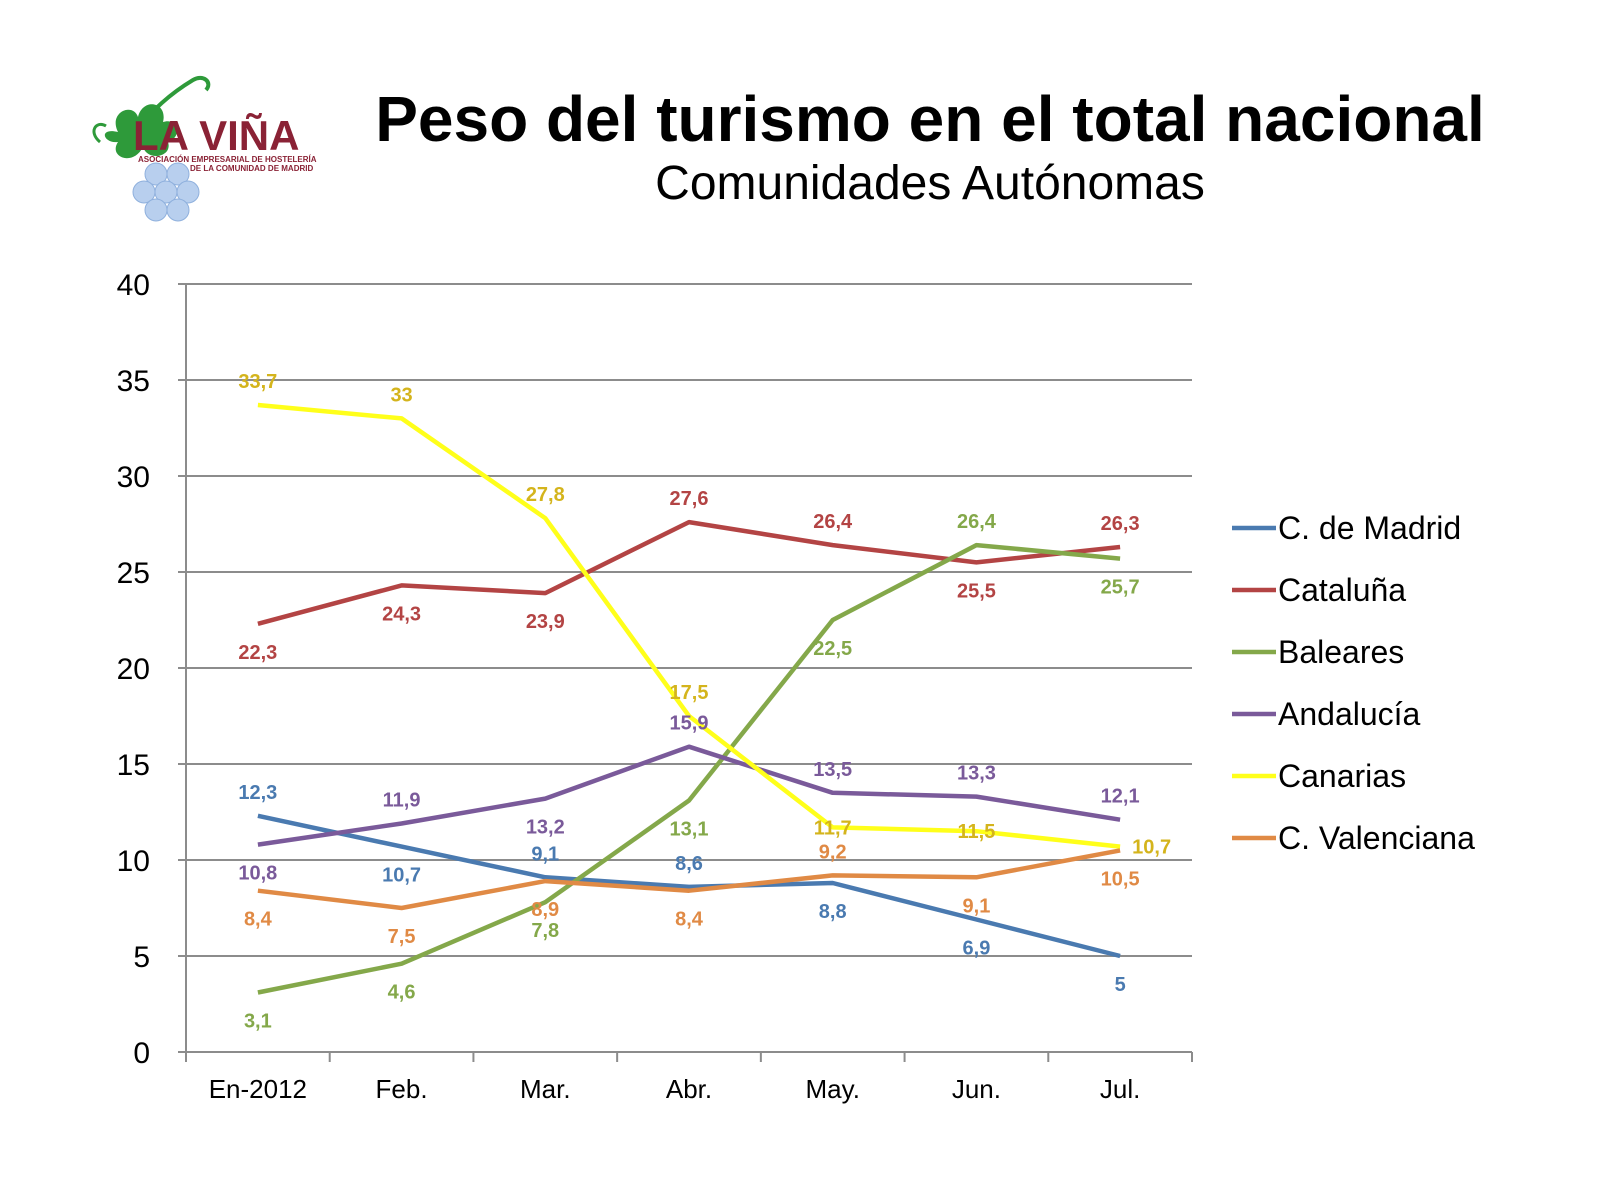 The height and width of the screenshot is (1200, 1600). Describe the element at coordinates (689, 864) in the screenshot. I see `data-label: 8,6` at that location.